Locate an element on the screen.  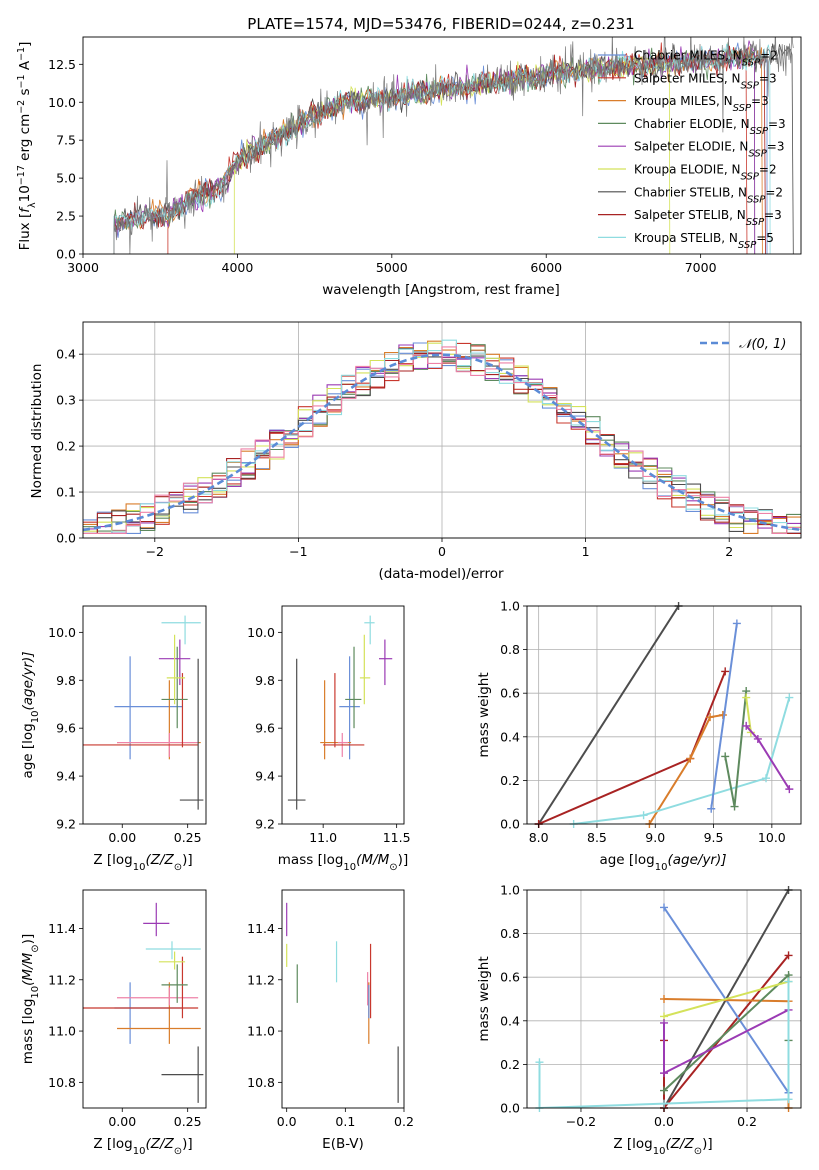
age-vs-mass-frame is located at coordinates (343, 715).